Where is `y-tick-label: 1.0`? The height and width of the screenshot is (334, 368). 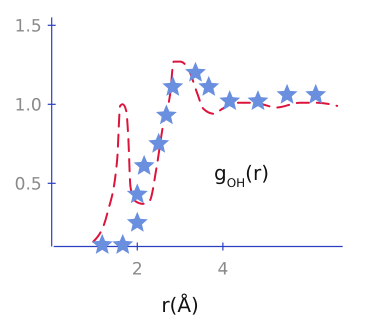 y-tick-label: 1.0 is located at coordinates (28, 105).